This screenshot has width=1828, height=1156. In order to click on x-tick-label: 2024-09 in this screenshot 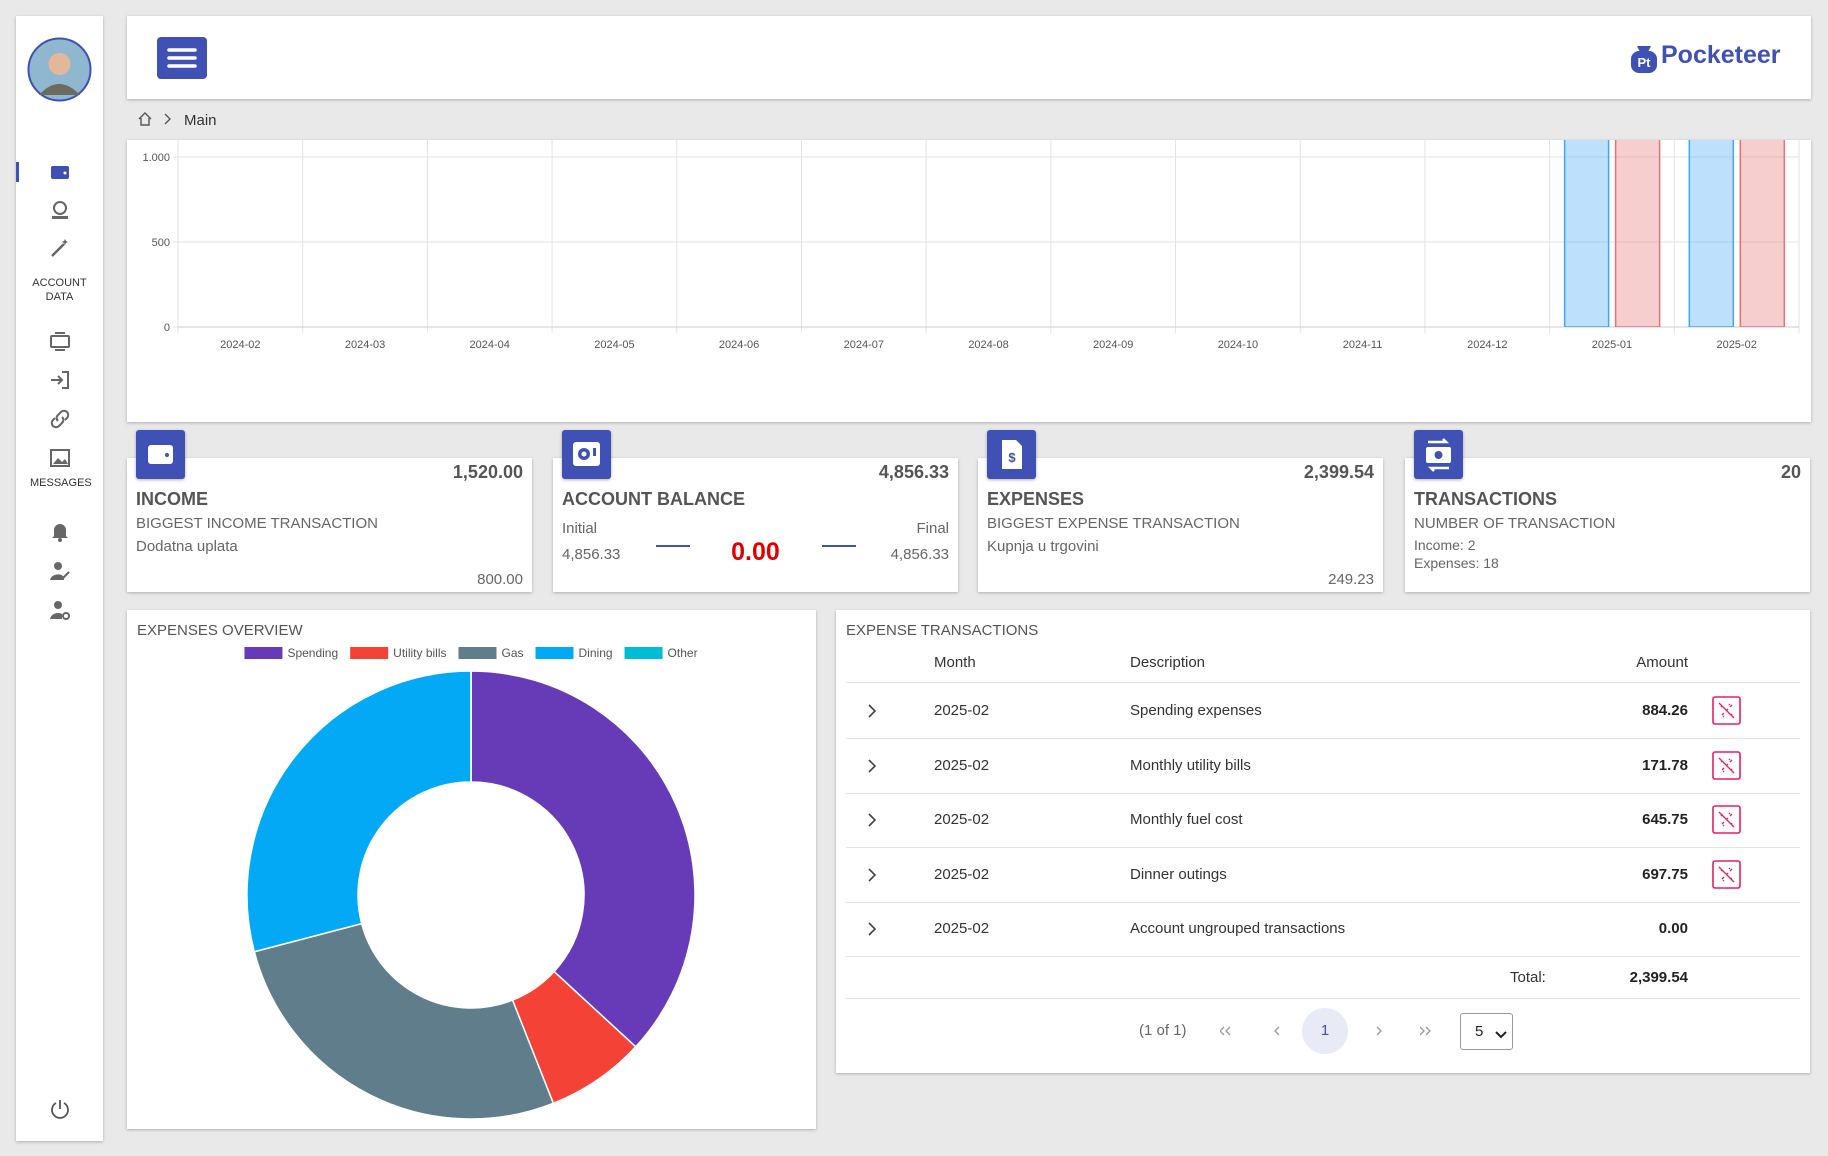, I will do `click(1113, 345)`.